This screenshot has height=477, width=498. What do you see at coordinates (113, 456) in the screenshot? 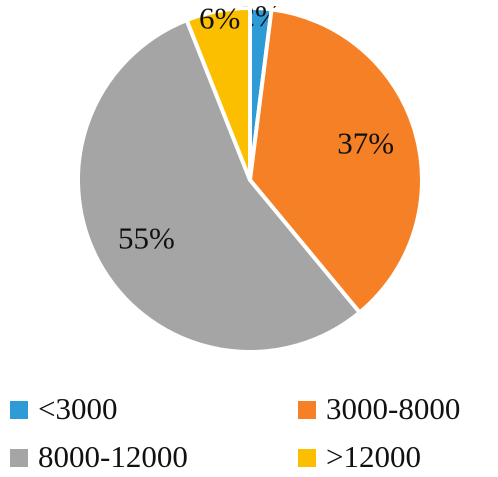
I see `legend-label: 8000-12000` at bounding box center [113, 456].